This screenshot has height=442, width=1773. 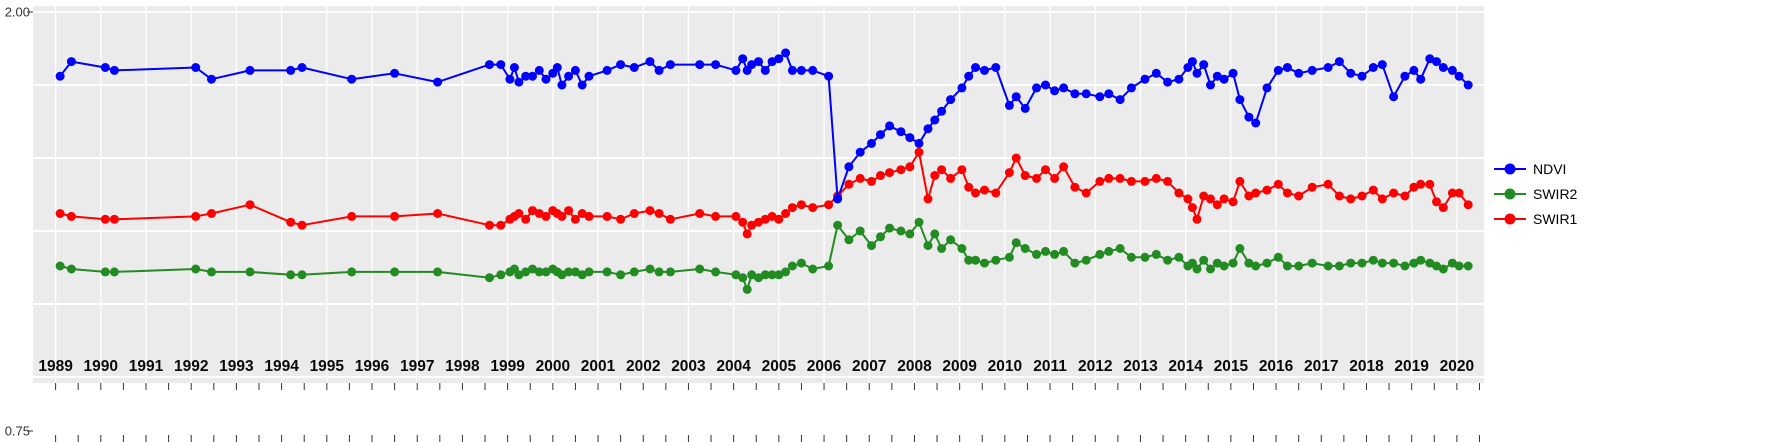 What do you see at coordinates (372, 366) in the screenshot?
I see `x-tick-label: 1996` at bounding box center [372, 366].